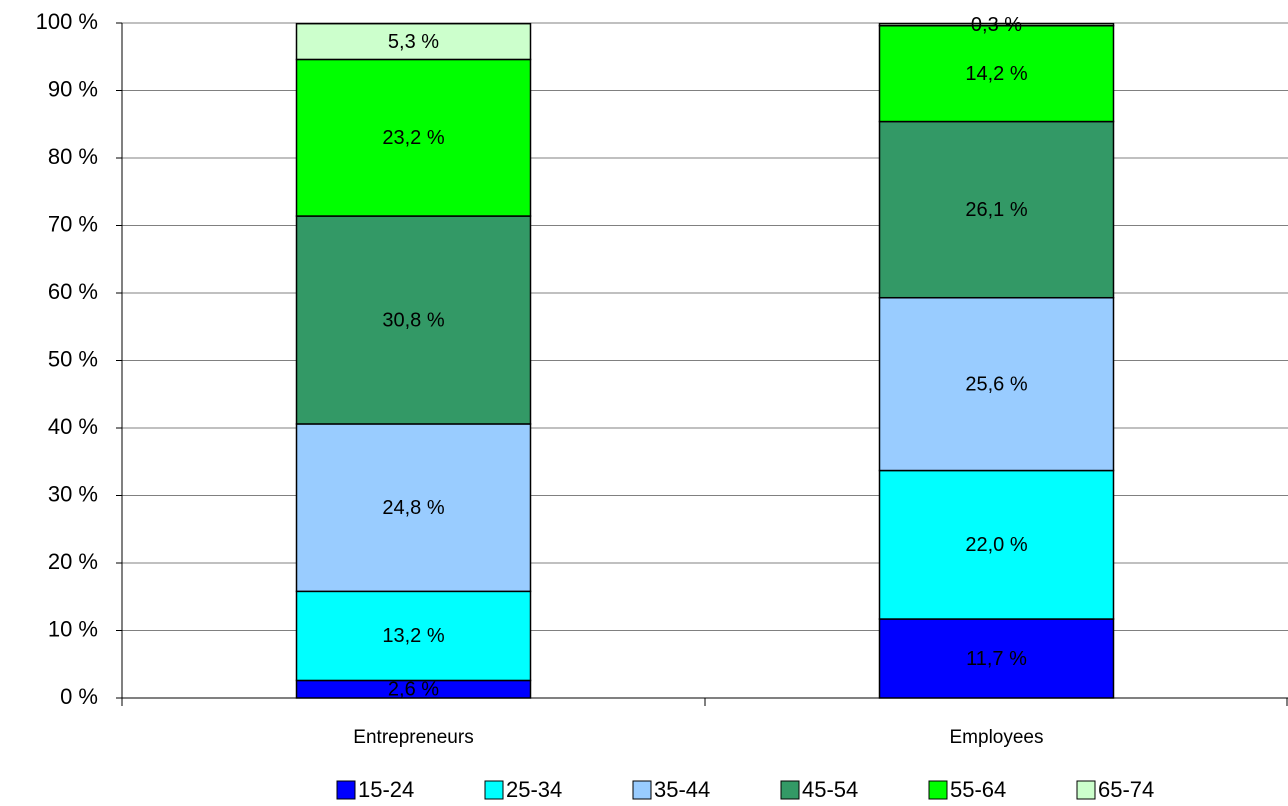 The image size is (1288, 806). I want to click on legend-label: 35-44, so click(682, 789).